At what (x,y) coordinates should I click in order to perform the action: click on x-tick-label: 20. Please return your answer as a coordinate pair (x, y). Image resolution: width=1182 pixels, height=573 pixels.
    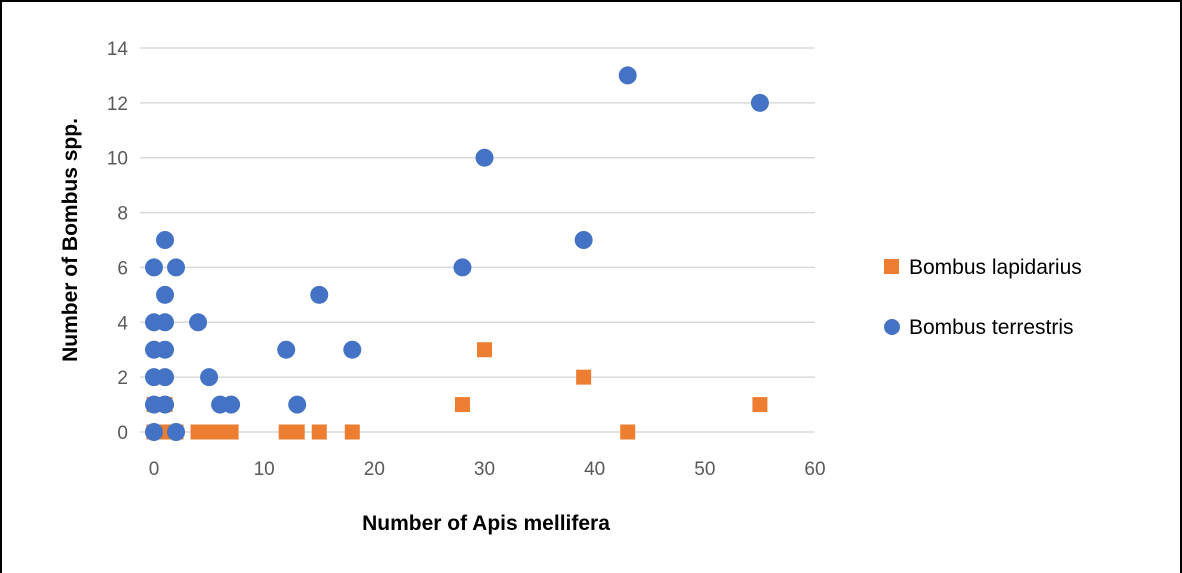
    Looking at the image, I should click on (374, 469).